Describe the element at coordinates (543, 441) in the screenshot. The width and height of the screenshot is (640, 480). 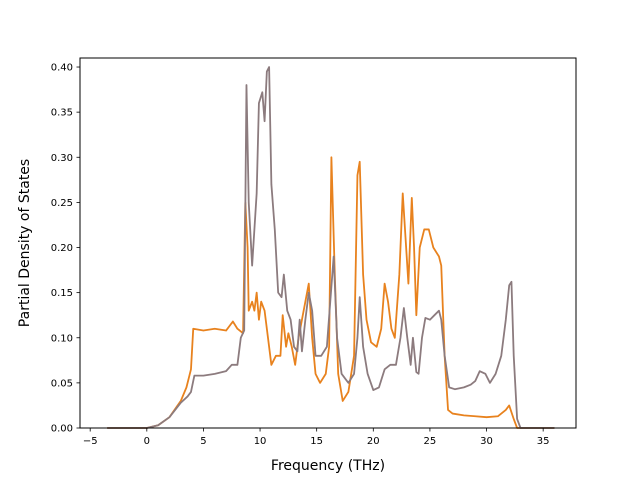
I see `x-tick-label: 35` at that location.